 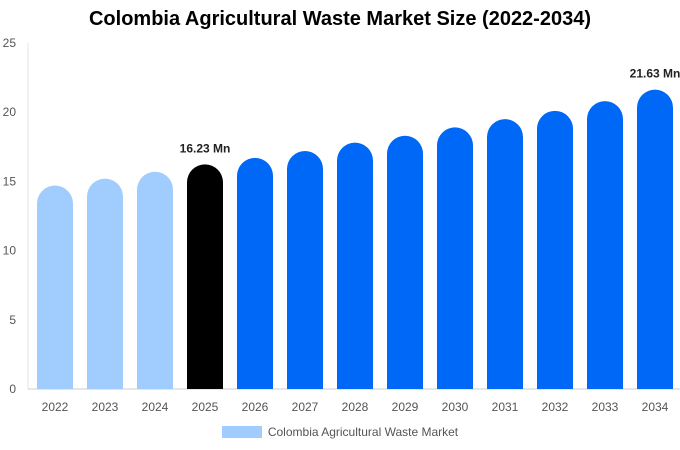 I want to click on x-tick-label: 2029, so click(x=405, y=407).